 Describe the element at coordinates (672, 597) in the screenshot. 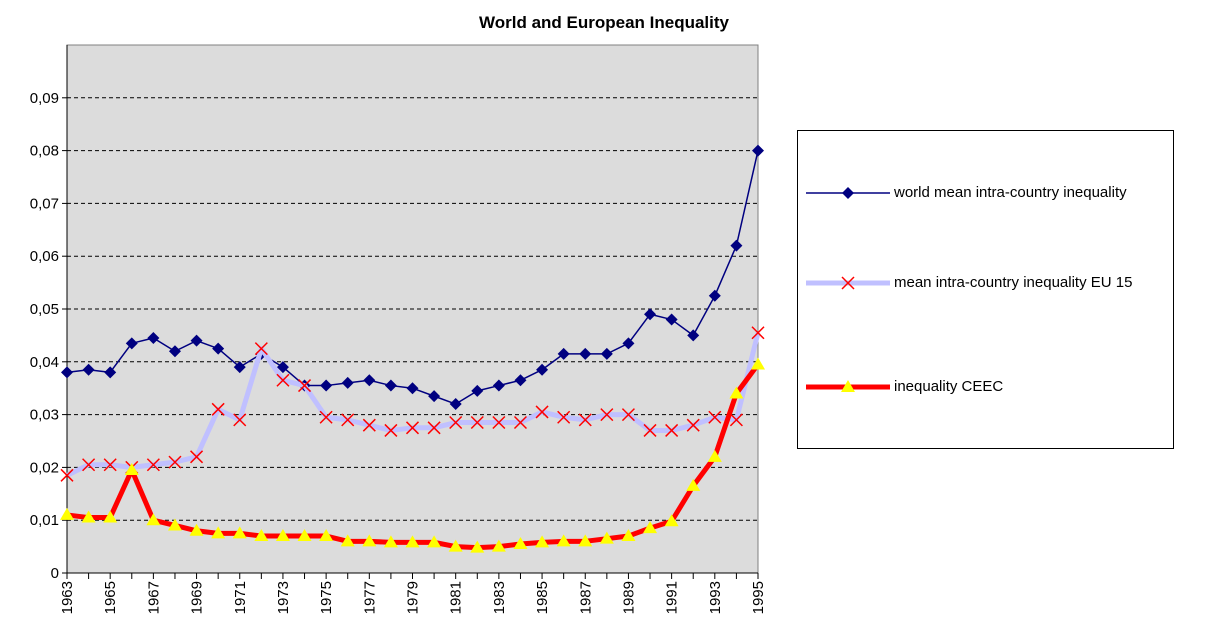

I see `x-tick-label: 1991` at that location.